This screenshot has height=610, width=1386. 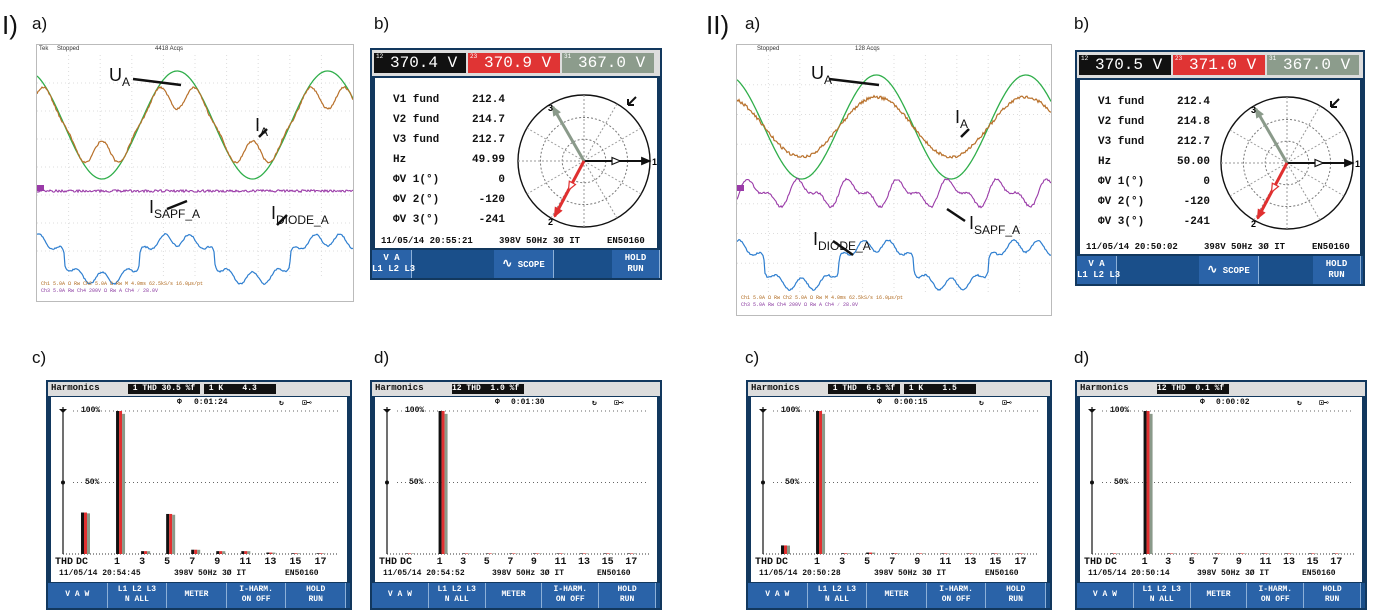 I want to click on osc-acqs: 4418 Acqs, so click(x=169, y=49).